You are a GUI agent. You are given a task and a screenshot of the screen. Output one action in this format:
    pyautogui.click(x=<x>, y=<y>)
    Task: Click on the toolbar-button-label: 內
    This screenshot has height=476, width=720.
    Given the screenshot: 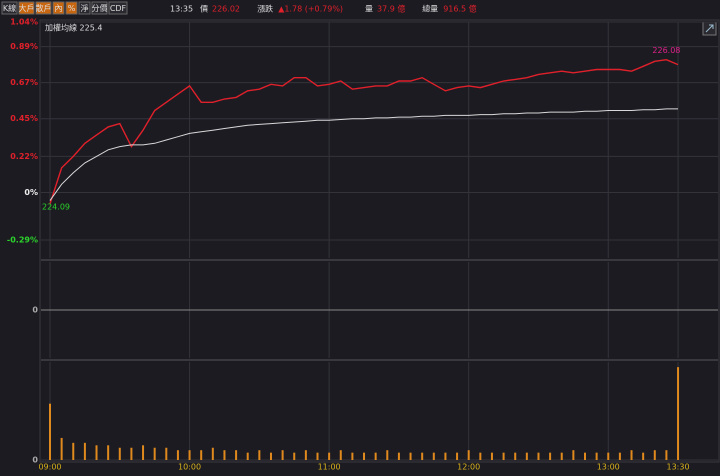 What is the action you would take?
    pyautogui.click(x=59, y=8)
    